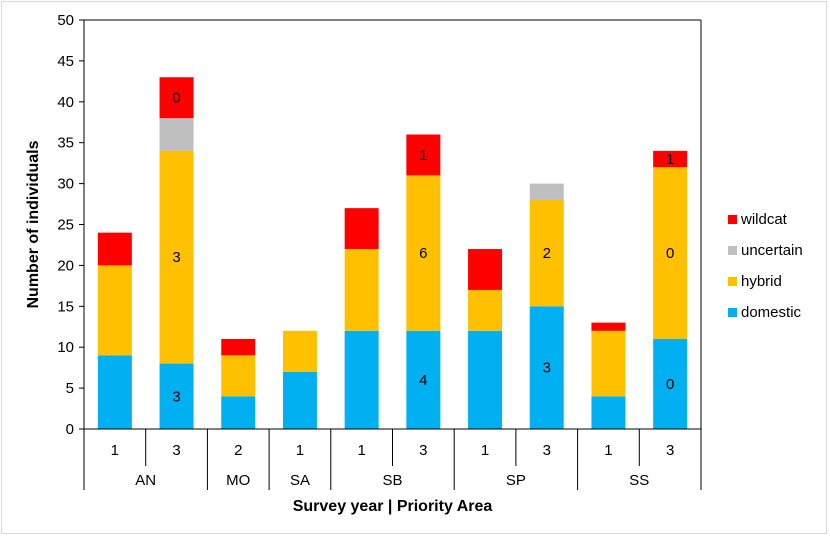  Describe the element at coordinates (65, 61) in the screenshot. I see `y-tick-label: 45` at that location.